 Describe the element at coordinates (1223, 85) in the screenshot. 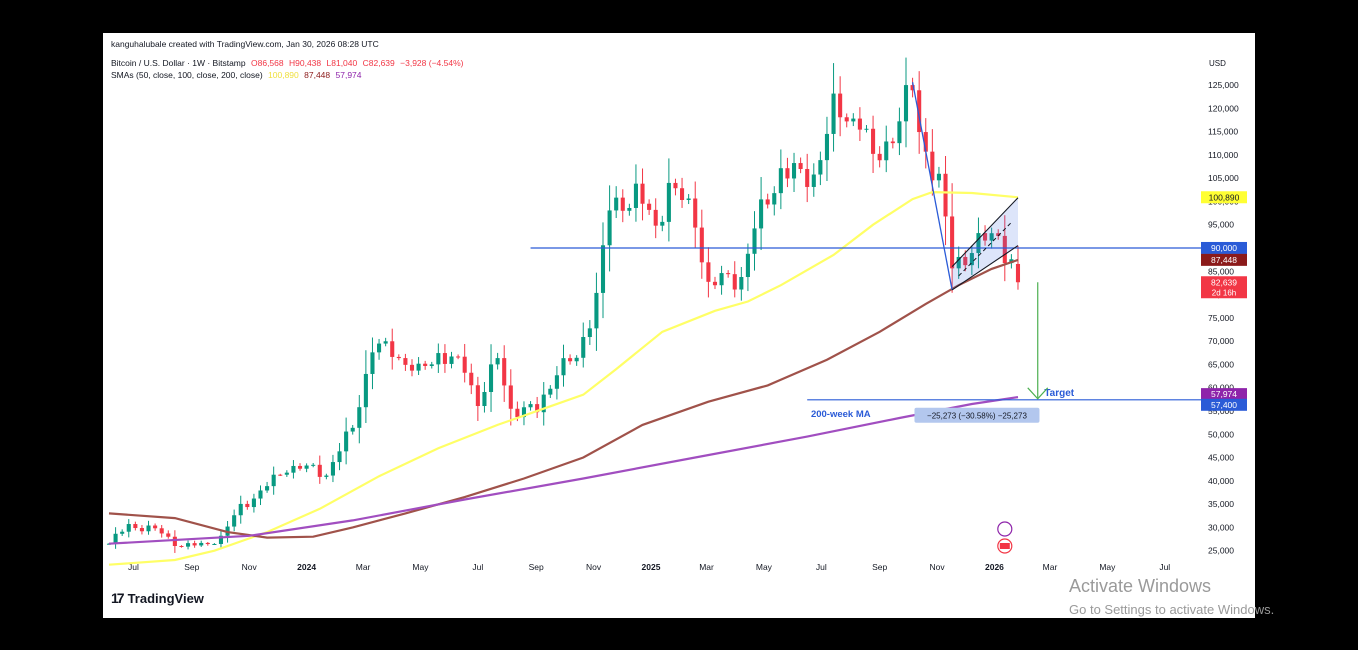

I see `y-tick-label: 125,000` at that location.